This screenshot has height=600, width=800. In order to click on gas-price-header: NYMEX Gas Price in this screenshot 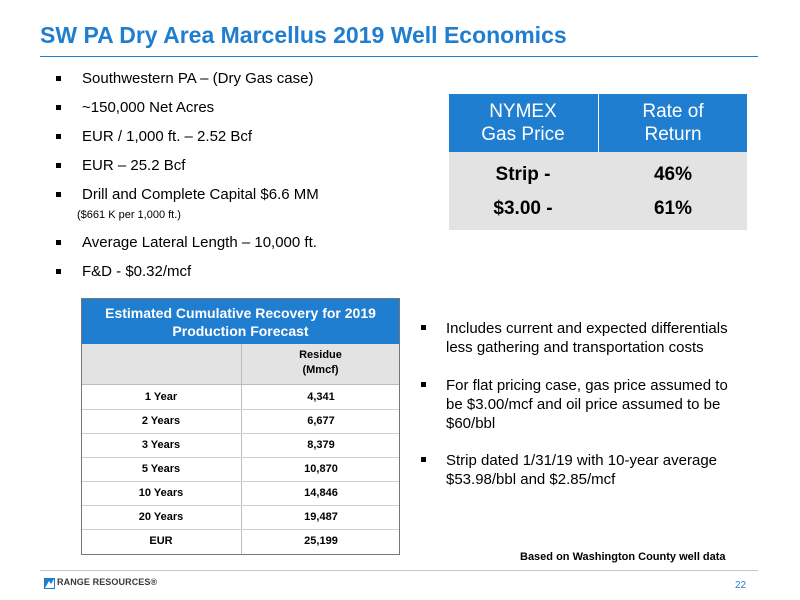, I will do `click(523, 123)`.